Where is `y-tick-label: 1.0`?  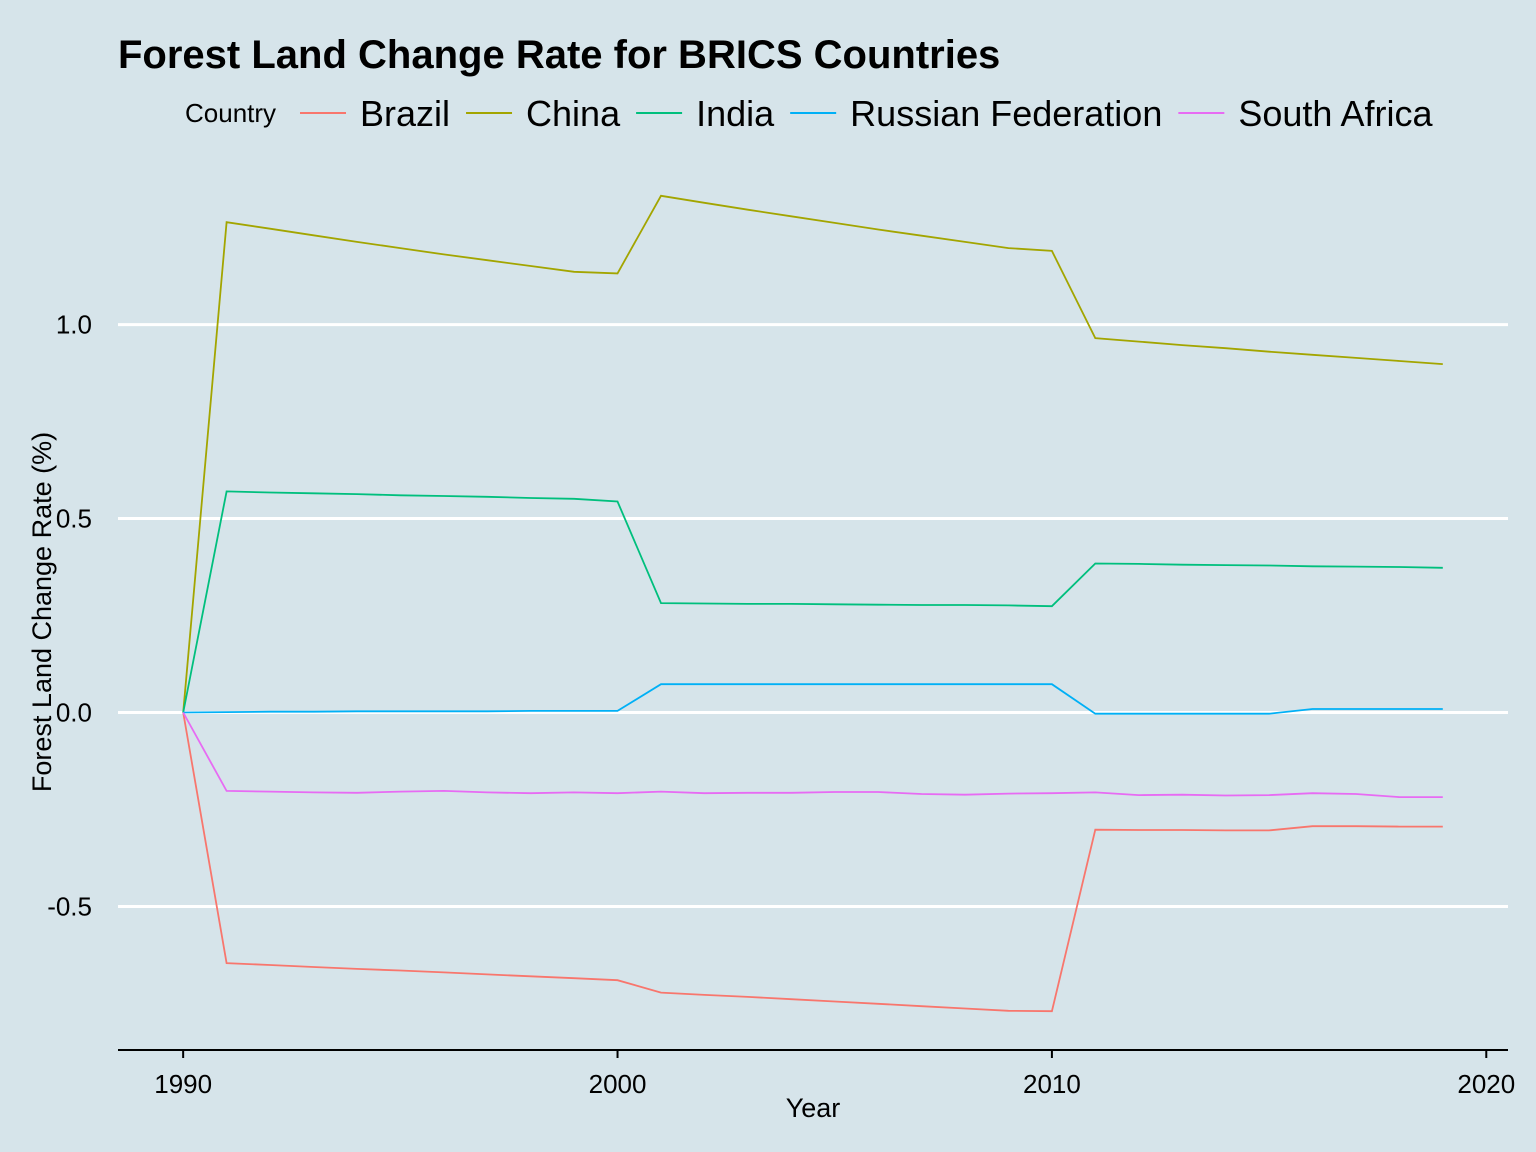 y-tick-label: 1.0 is located at coordinates (74, 325).